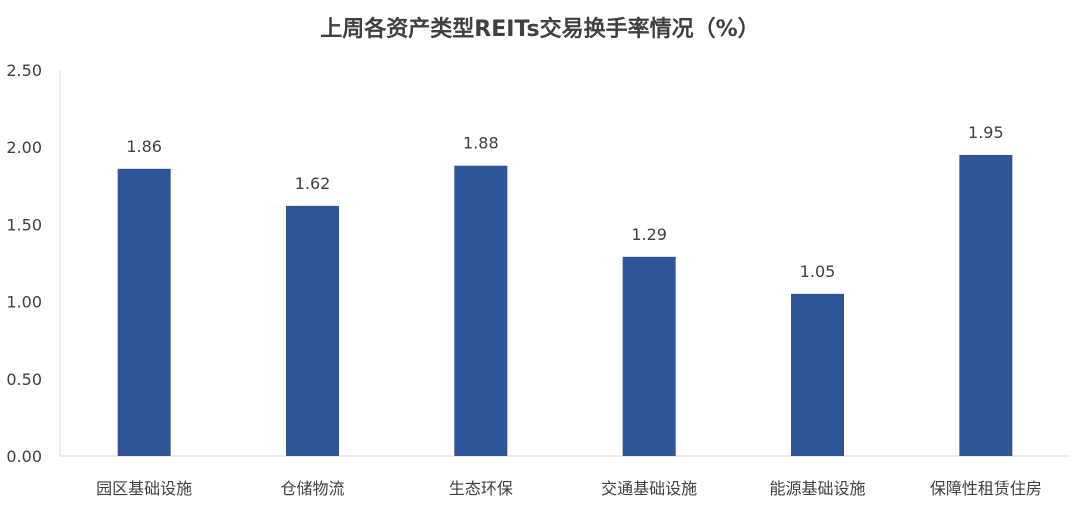 The width and height of the screenshot is (1080, 510). I want to click on y-tick-label: 0.00, so click(24, 456).